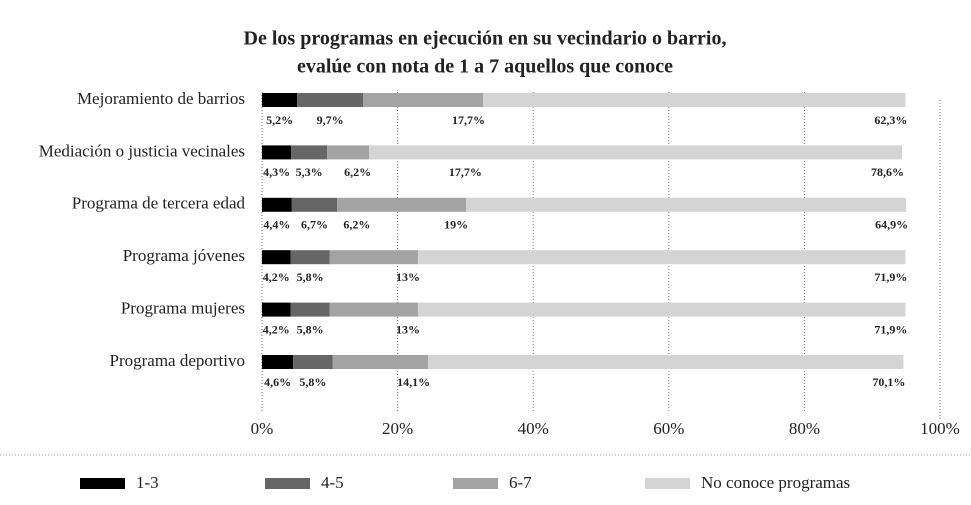 Image resolution: width=971 pixels, height=505 pixels. Describe the element at coordinates (413, 382) in the screenshot. I see `data-label: 14,1%` at that location.